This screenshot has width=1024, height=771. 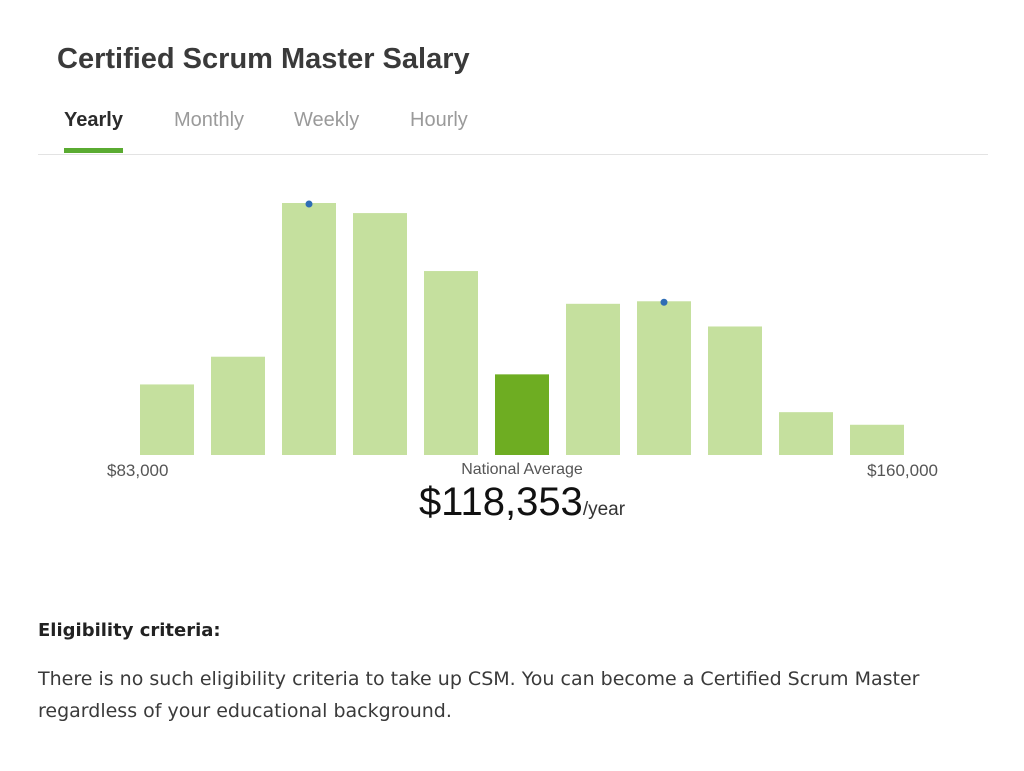 I want to click on x-min-label: $83,000, so click(x=137, y=470).